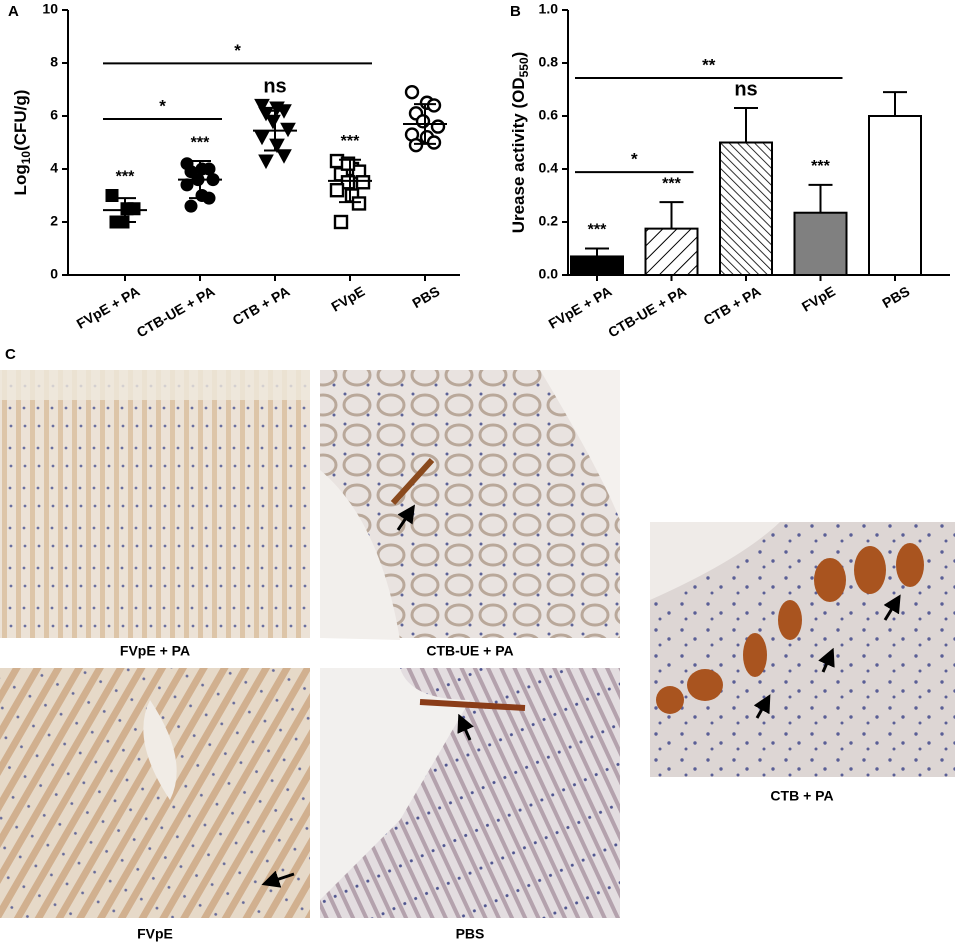 This screenshot has width=957, height=951. I want to click on y-axis-label-sub: 10, so click(26, 158).